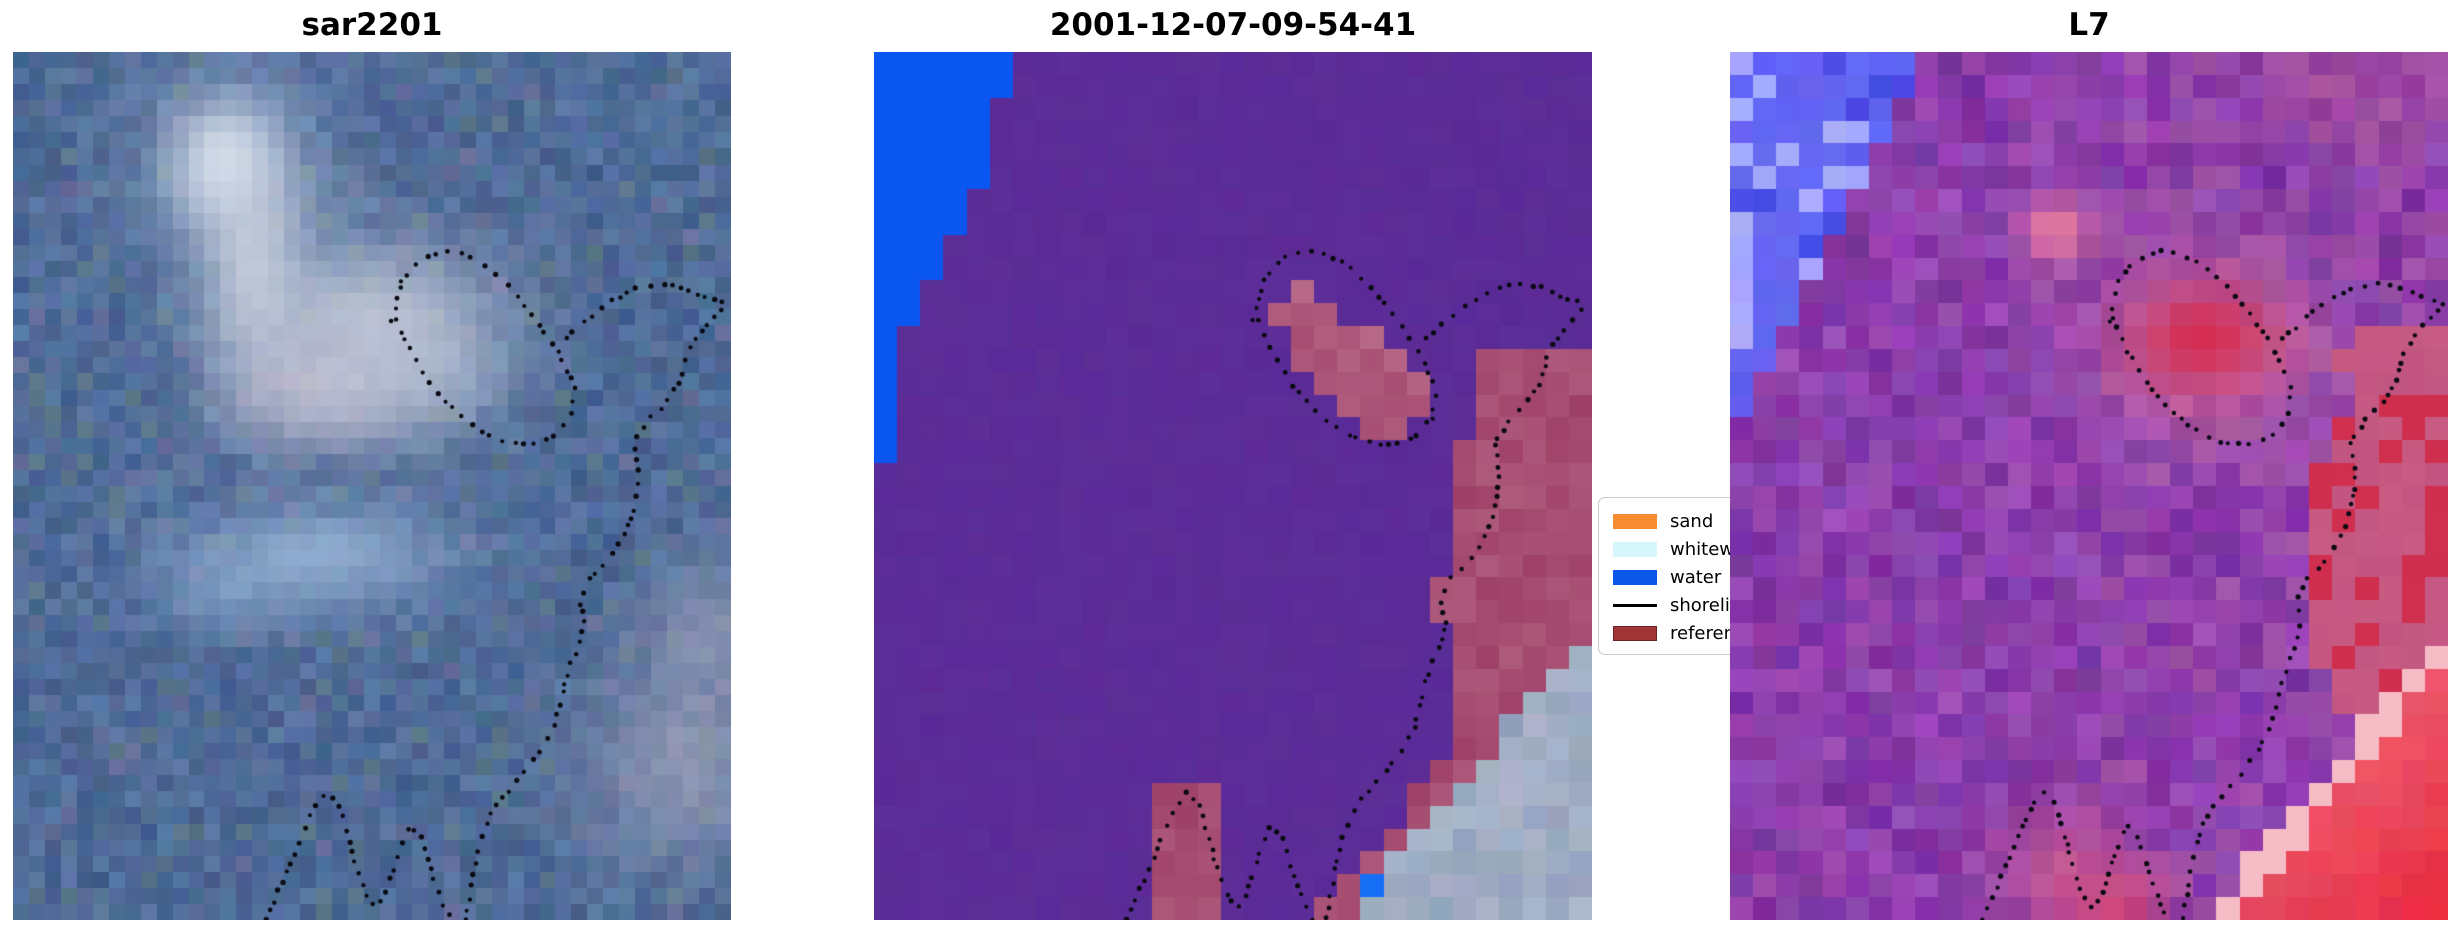 This screenshot has width=2460, height=935. What do you see at coordinates (1635, 577) in the screenshot?
I see `water-swatch` at bounding box center [1635, 577].